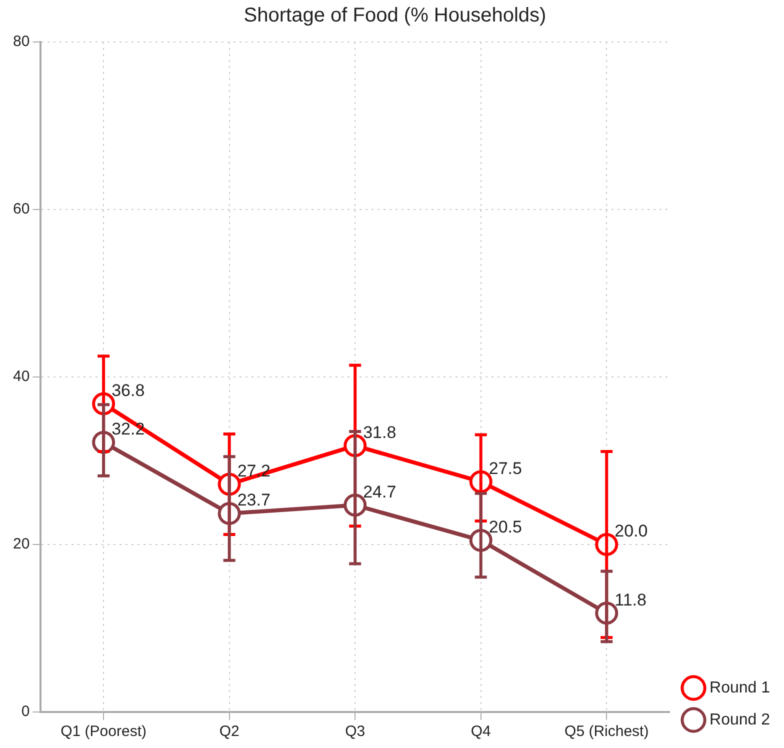  I want to click on data-label: 20.5, so click(505, 527).